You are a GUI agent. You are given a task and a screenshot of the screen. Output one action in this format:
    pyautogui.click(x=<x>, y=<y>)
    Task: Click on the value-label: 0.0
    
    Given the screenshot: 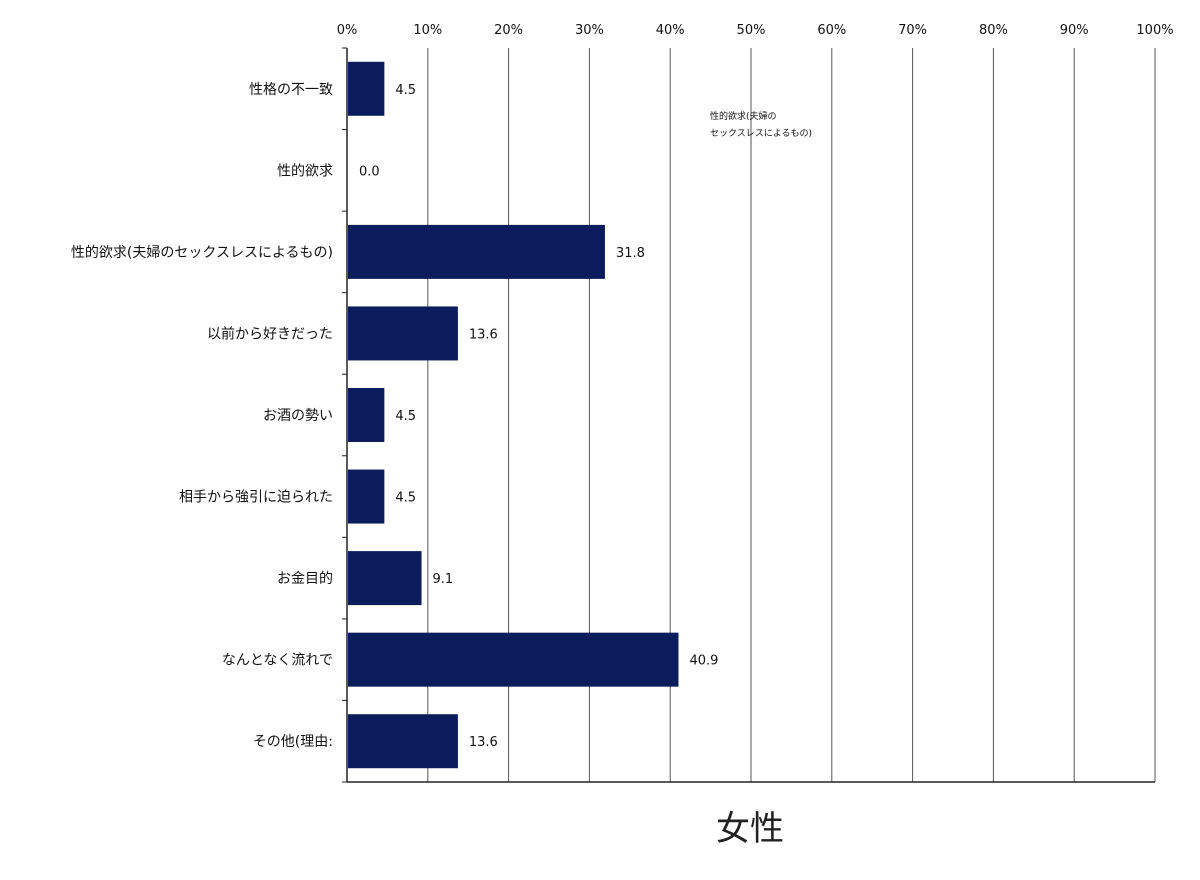 What is the action you would take?
    pyautogui.click(x=369, y=171)
    